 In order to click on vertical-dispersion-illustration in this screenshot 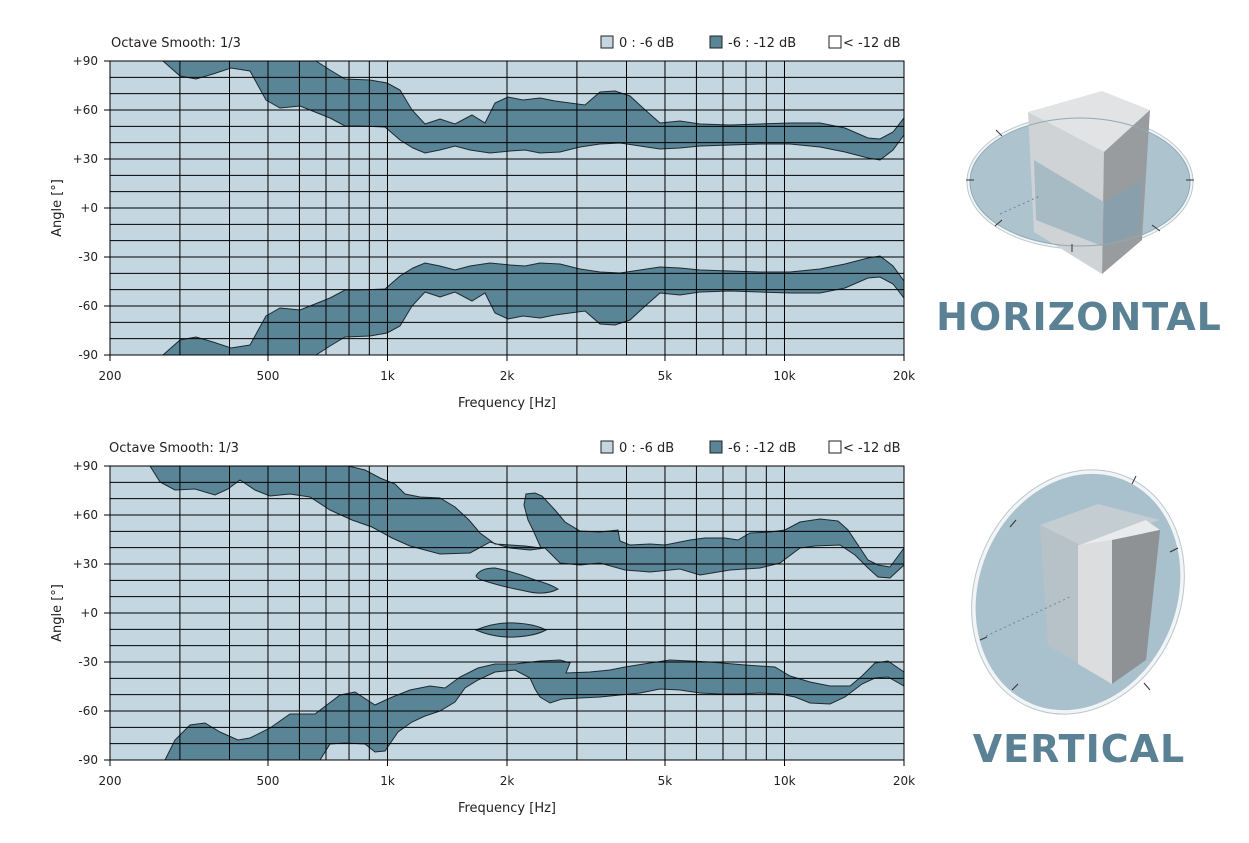, I will do `click(1078, 592)`.